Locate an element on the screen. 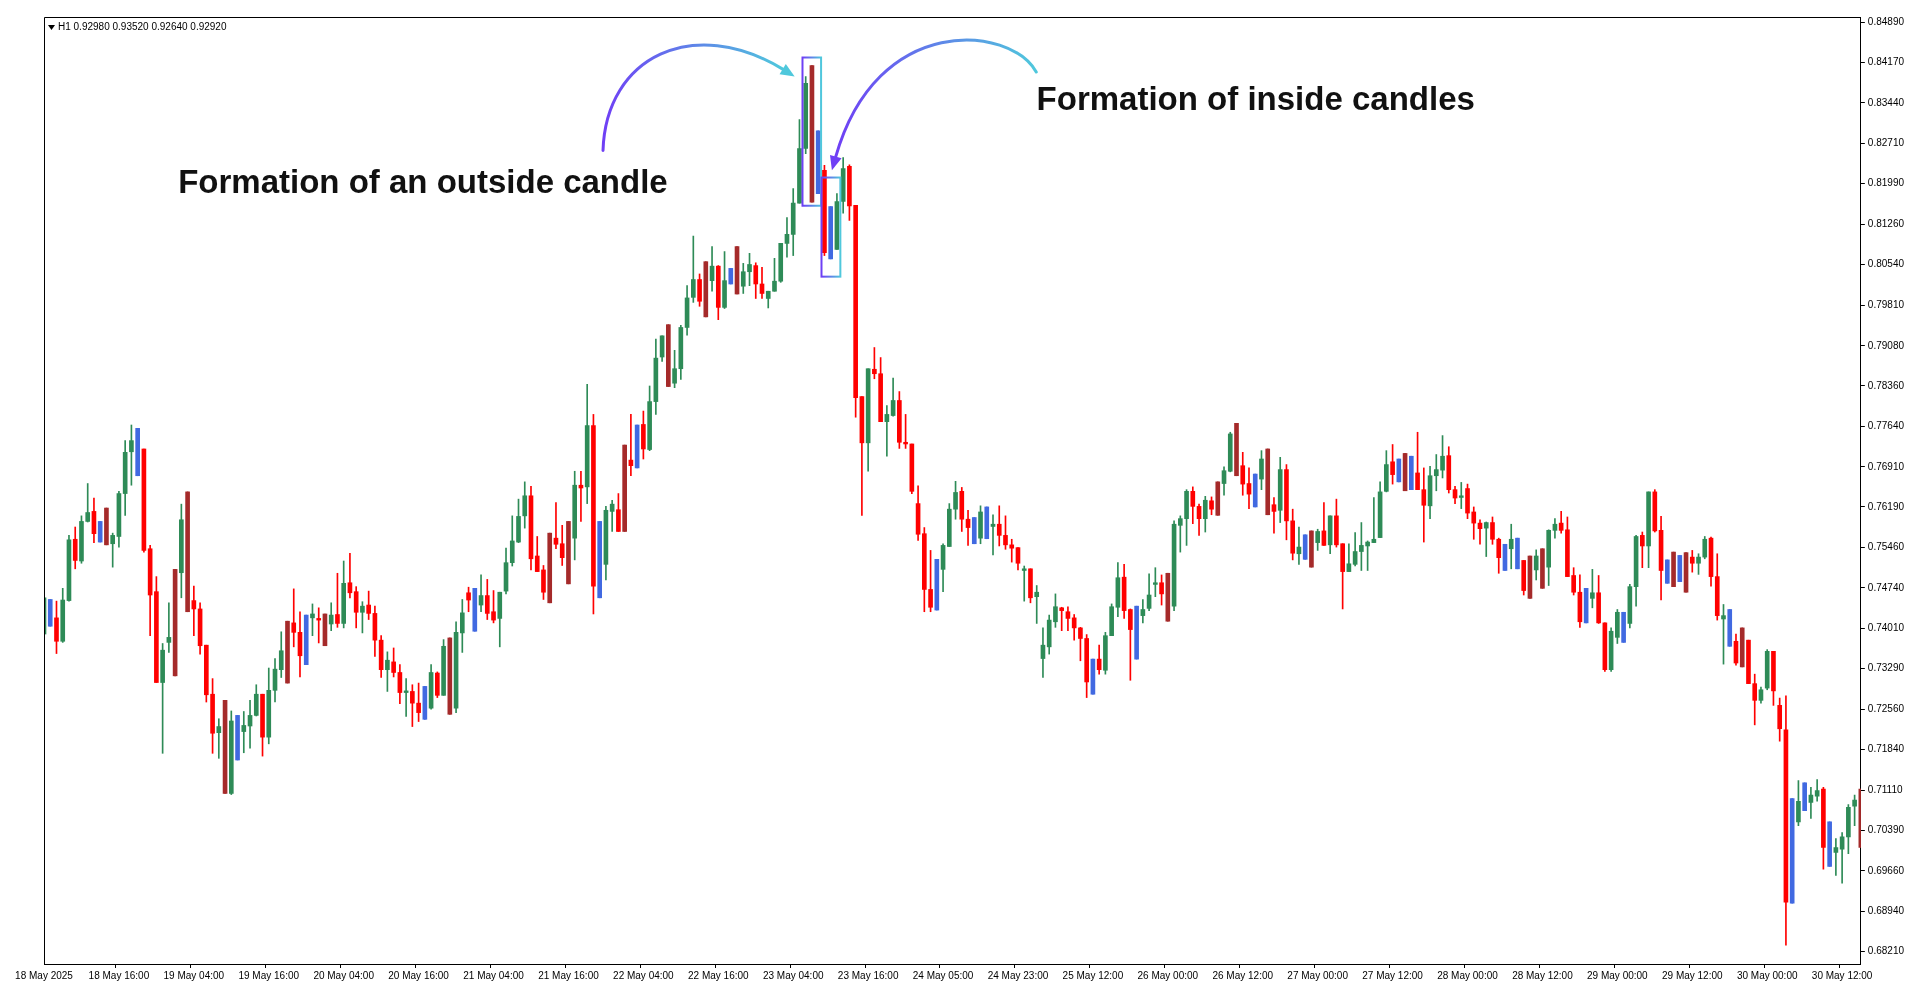 The width and height of the screenshot is (1919, 996). y-tick-label: 0.69660 is located at coordinates (1886, 870).